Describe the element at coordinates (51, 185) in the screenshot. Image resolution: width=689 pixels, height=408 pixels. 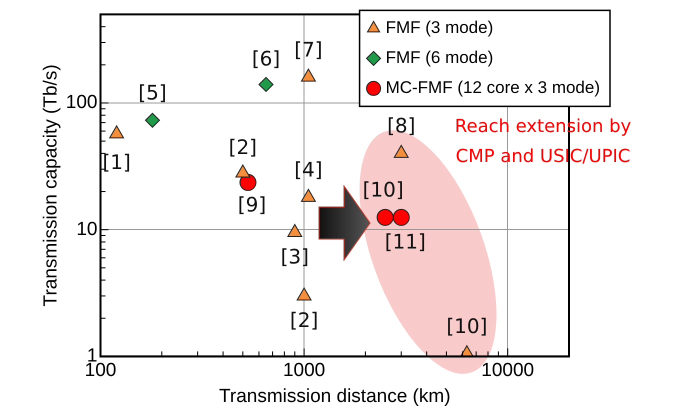
I see `y-axis-title: Transmission capacity (Tb/s)` at that location.